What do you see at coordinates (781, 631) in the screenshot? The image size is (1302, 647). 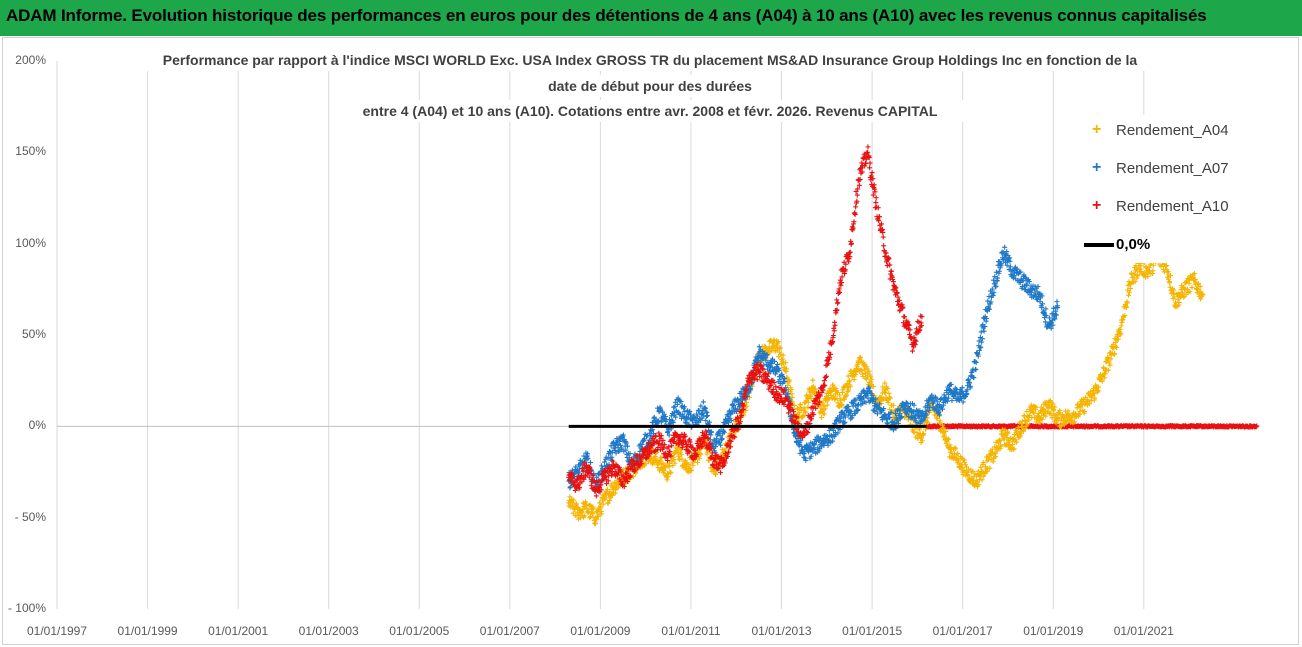 I see `x-tick-label: 01/01/2013` at bounding box center [781, 631].